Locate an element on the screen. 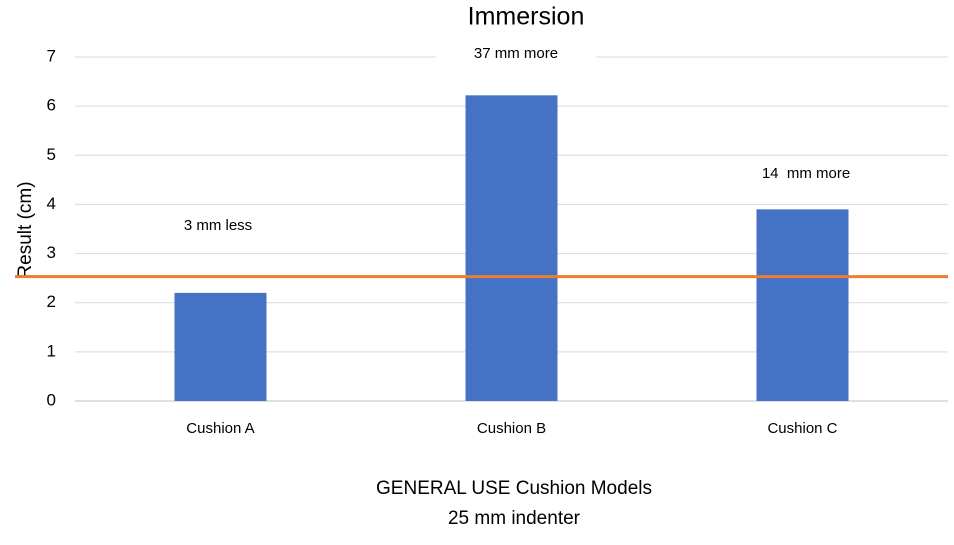  chart-title: Immersion is located at coordinates (526, 17).